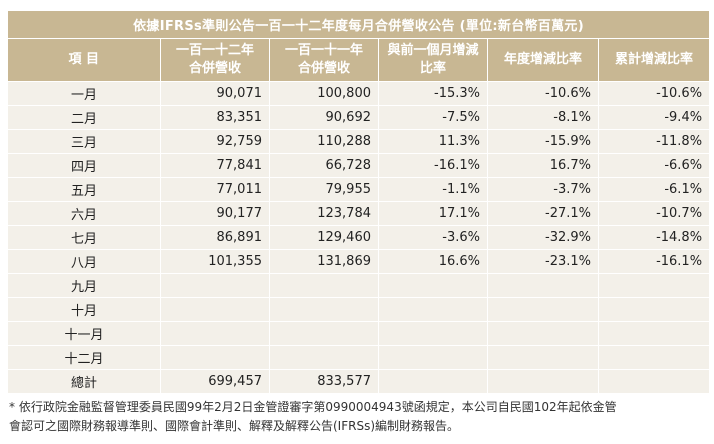  Describe the element at coordinates (543, 261) in the screenshot. I see `cell-yoy-change: -23.1%` at that location.